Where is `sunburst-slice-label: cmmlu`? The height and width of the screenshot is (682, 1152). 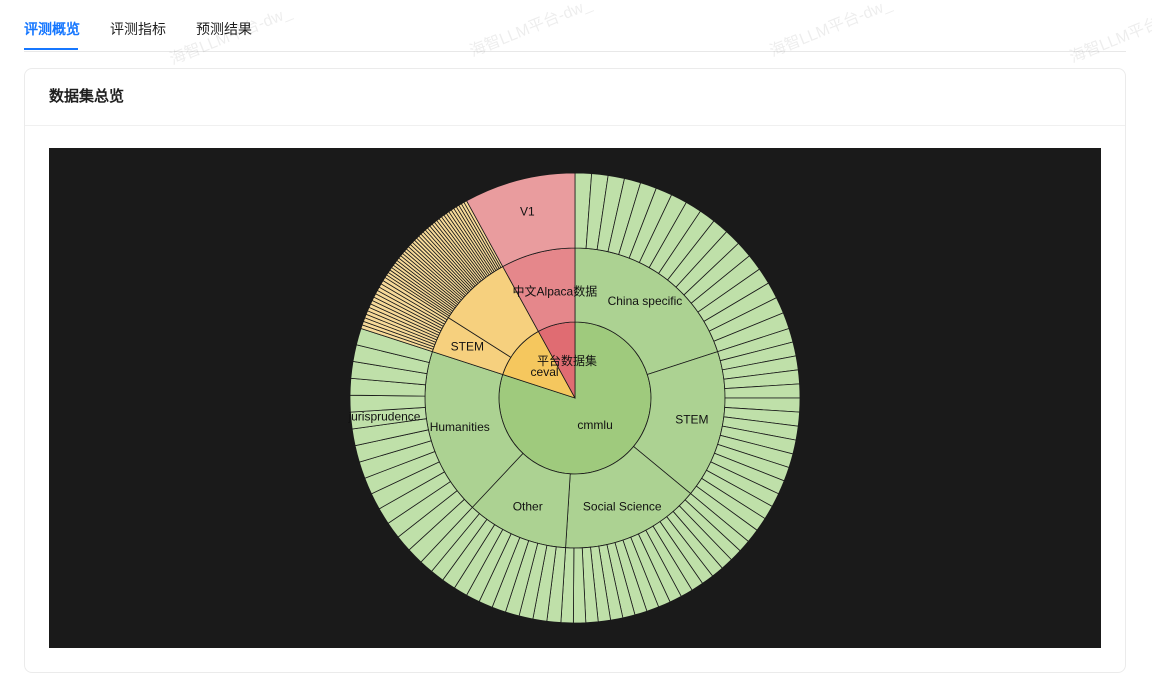
sunburst-slice-label: cmmlu is located at coordinates (594, 425).